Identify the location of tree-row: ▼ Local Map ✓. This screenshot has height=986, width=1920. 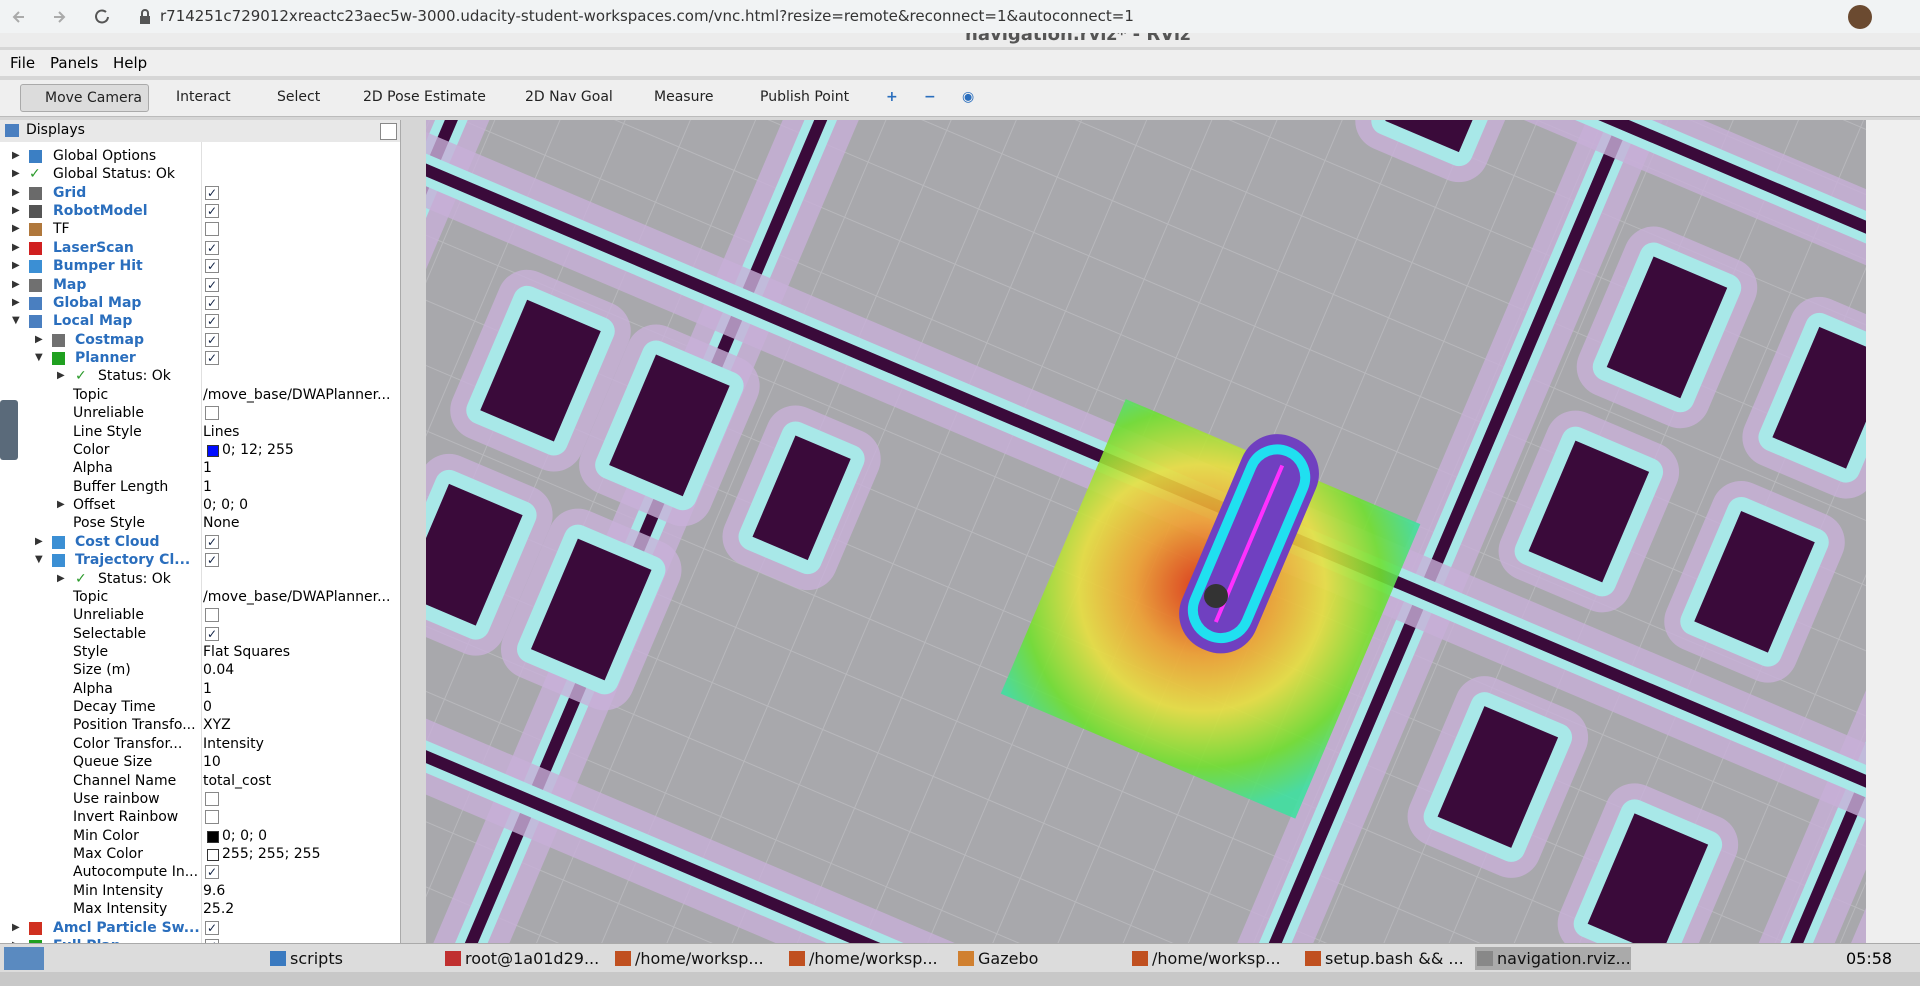
(200, 321).